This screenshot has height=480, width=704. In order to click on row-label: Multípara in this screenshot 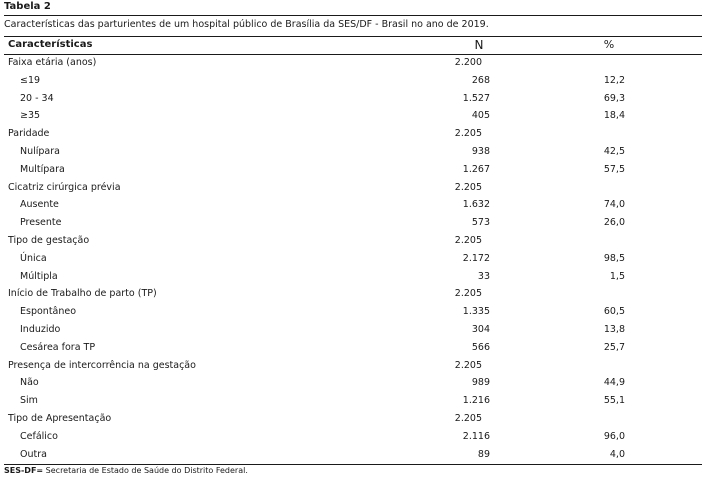, I will do `click(42, 169)`.